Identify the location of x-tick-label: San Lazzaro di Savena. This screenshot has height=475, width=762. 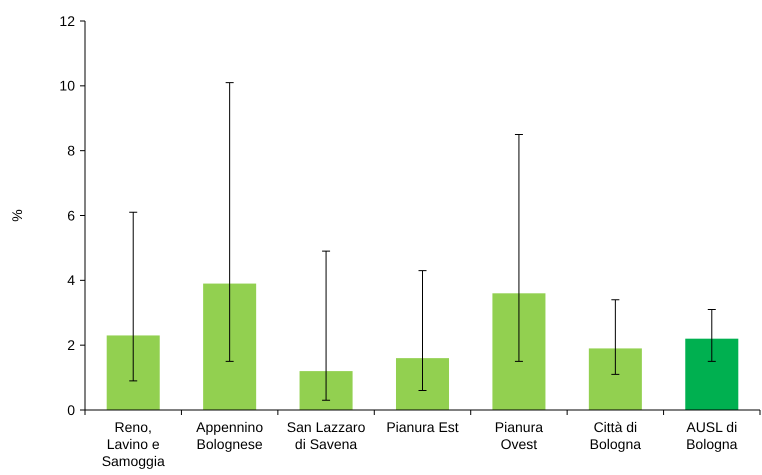
(326, 435).